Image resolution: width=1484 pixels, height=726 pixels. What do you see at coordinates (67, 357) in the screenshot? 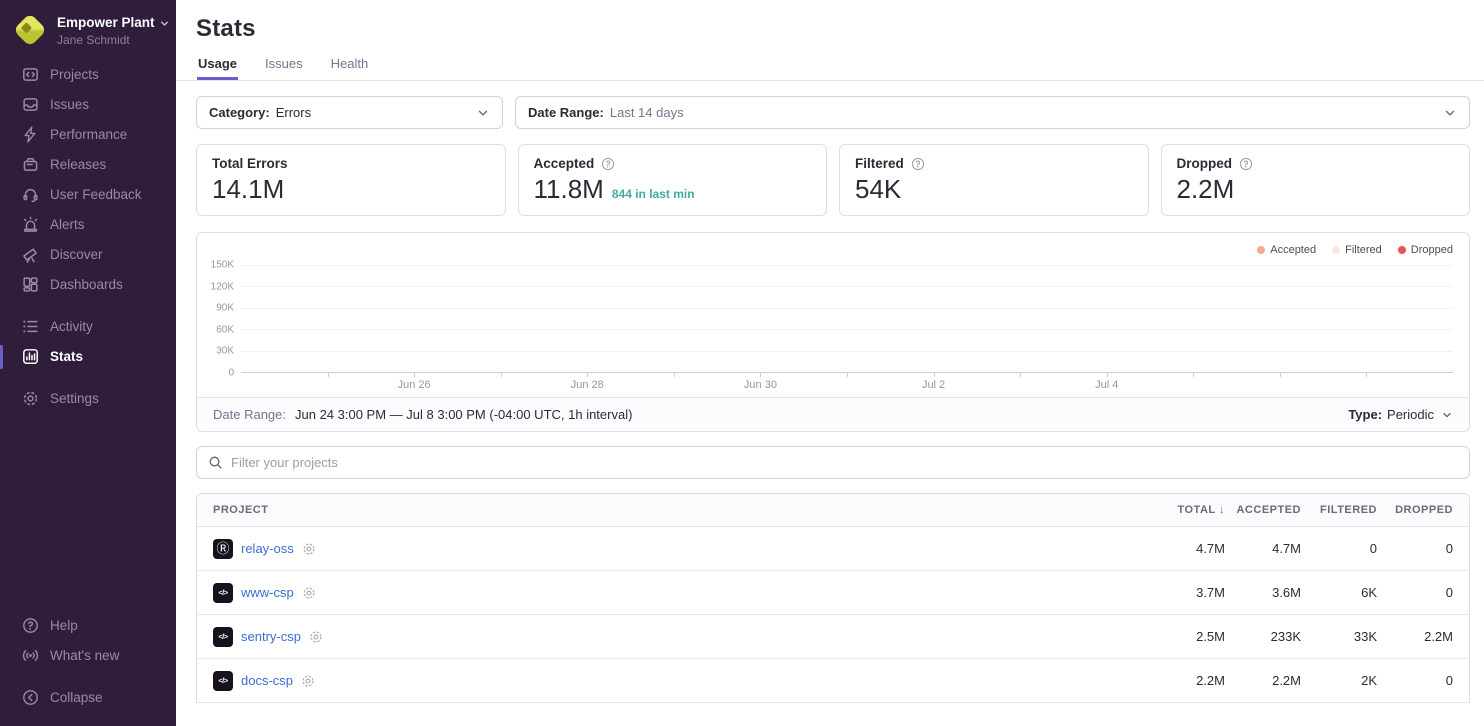
I see `sidebar-item-label: Stats` at bounding box center [67, 357].